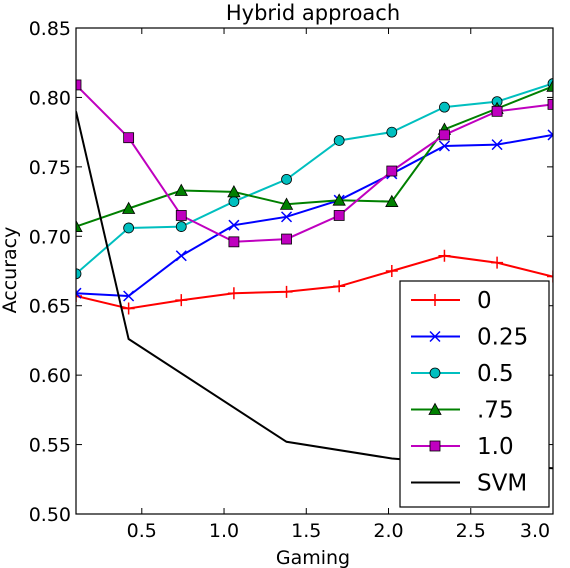 This screenshot has height=568, width=570. I want to click on x-tick-label: 0.5, so click(142, 531).